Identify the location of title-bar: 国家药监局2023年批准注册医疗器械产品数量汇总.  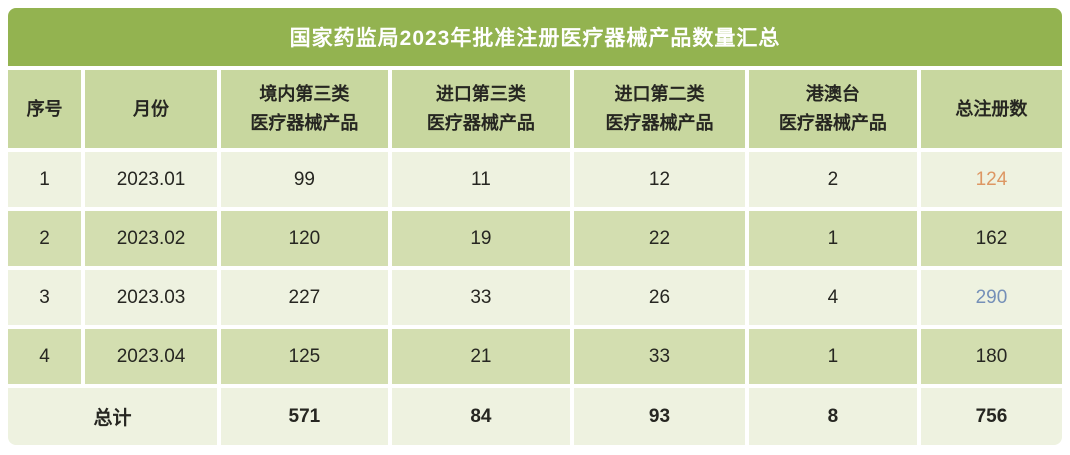
(535, 37).